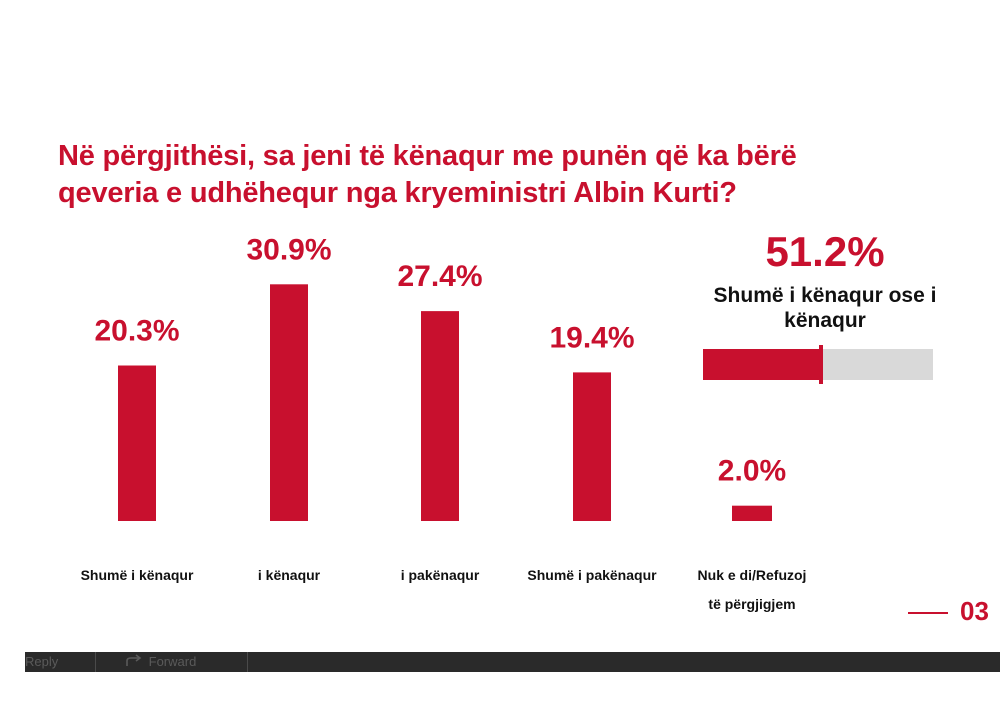 The height and width of the screenshot is (709, 1000). Describe the element at coordinates (439, 276) in the screenshot. I see `value-label-3: 27.4%` at that location.